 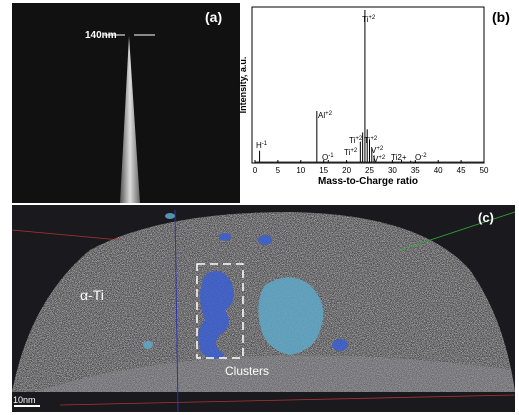 I want to click on x-tick-label: 25, so click(x=369, y=170).